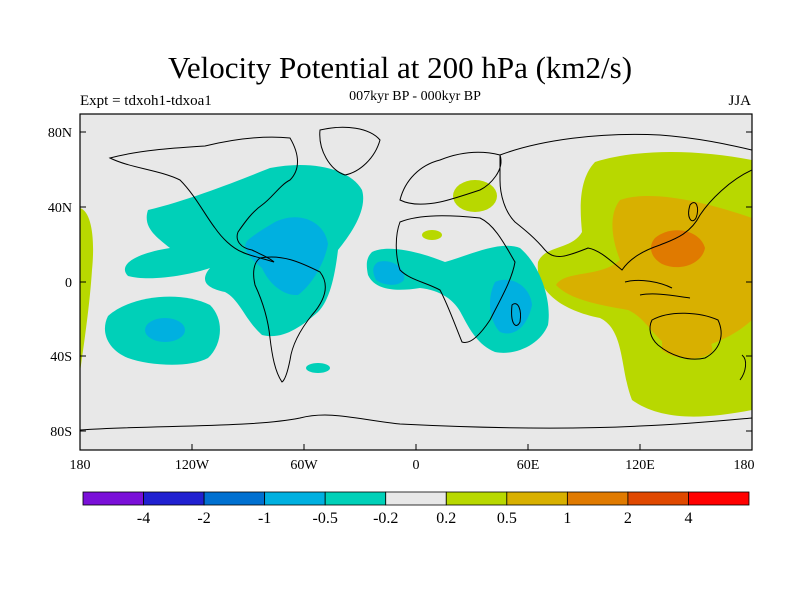  What do you see at coordinates (68, 283) in the screenshot?
I see `y-tick-label: 0` at bounding box center [68, 283].